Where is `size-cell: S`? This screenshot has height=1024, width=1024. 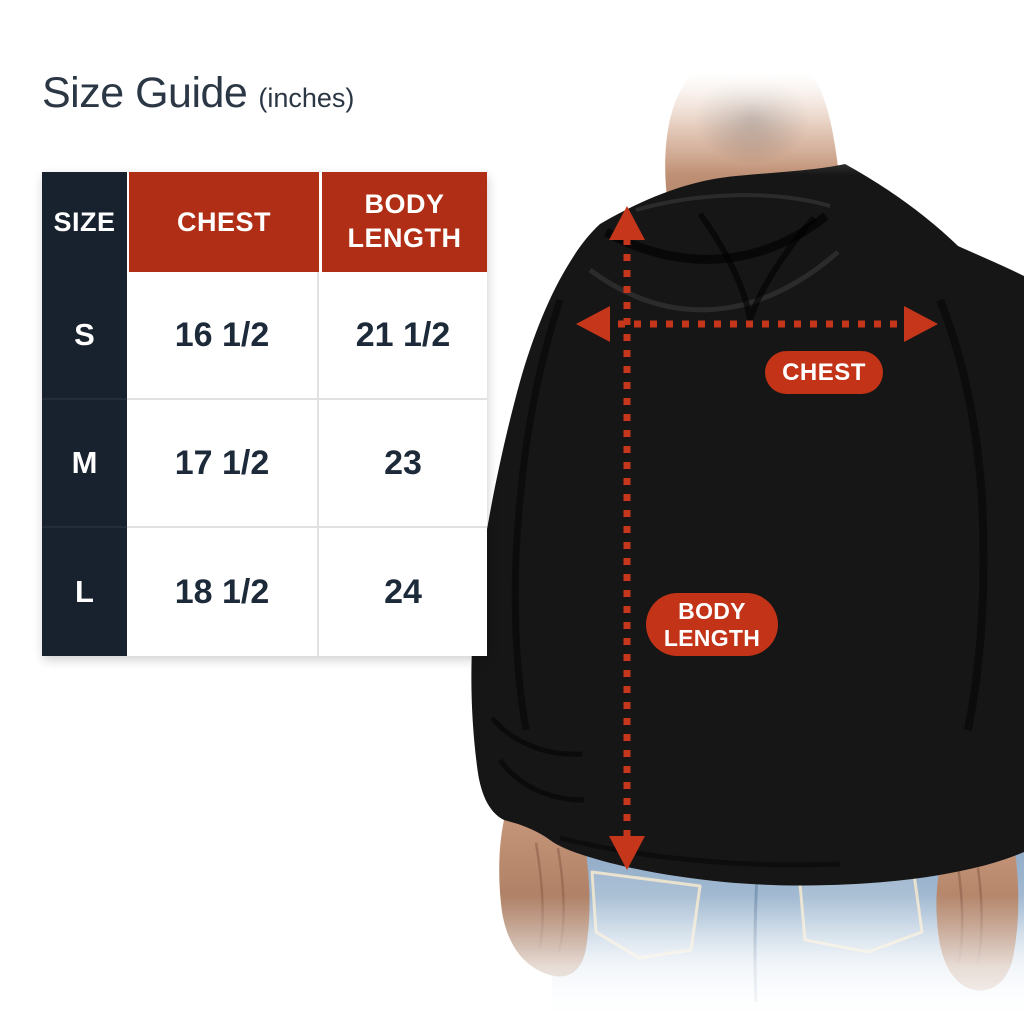
size-cell: S is located at coordinates (84, 336).